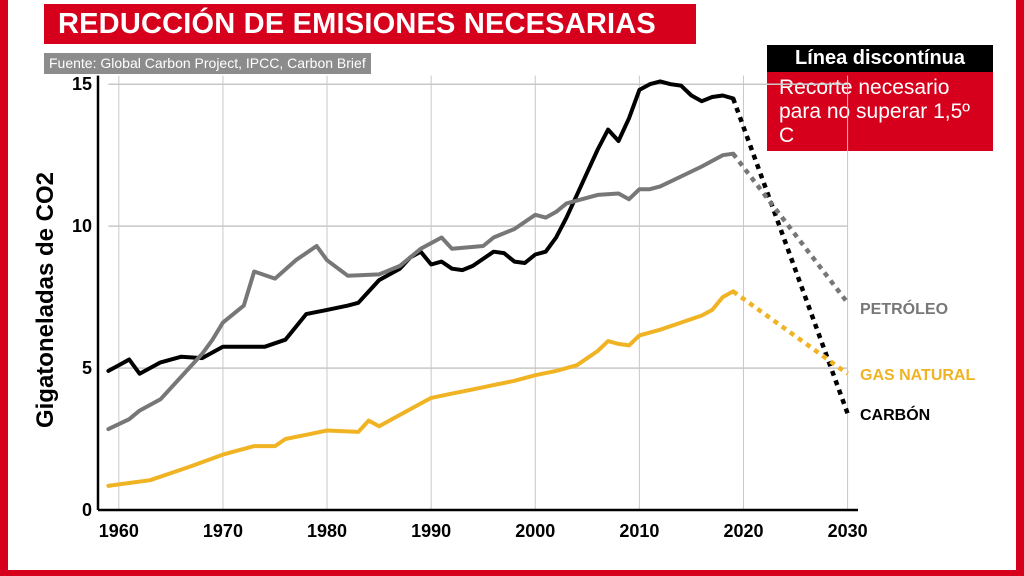 Image resolution: width=1024 pixels, height=576 pixels. Describe the element at coordinates (904, 308) in the screenshot. I see `series-label-petroleo: PETRÓLEO` at that location.